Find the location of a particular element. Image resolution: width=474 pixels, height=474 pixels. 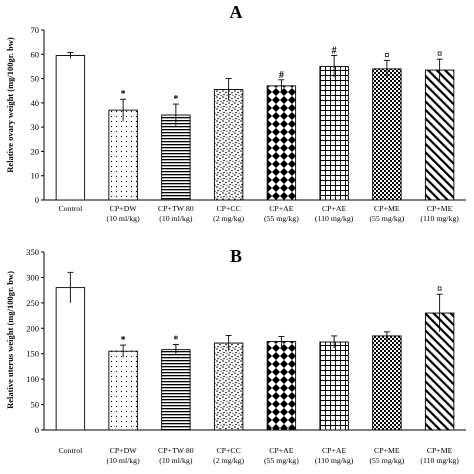

y-tick-label: 10 is located at coordinates (35, 176).